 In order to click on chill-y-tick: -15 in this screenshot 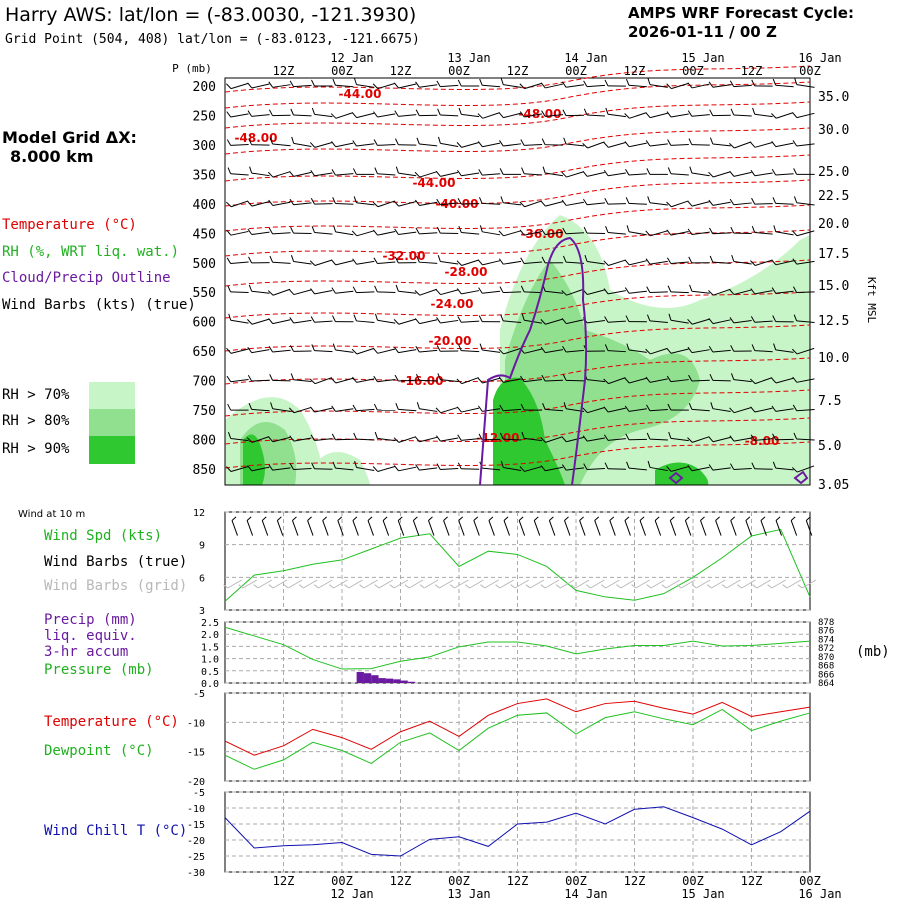, I will do `click(196, 825)`.